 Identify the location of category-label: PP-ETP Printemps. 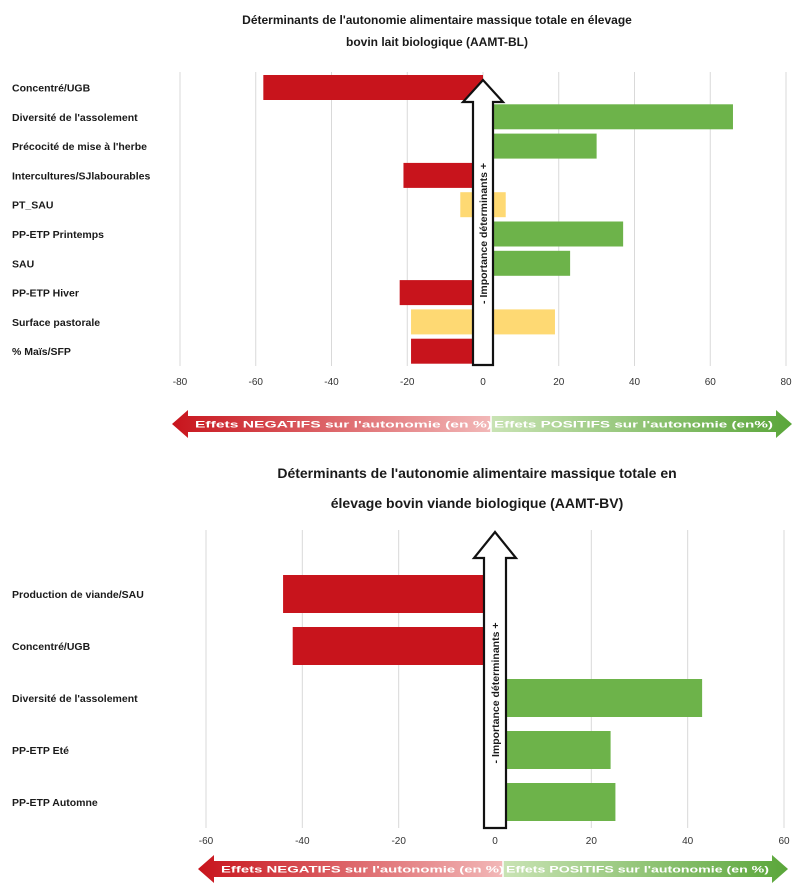
(58, 235).